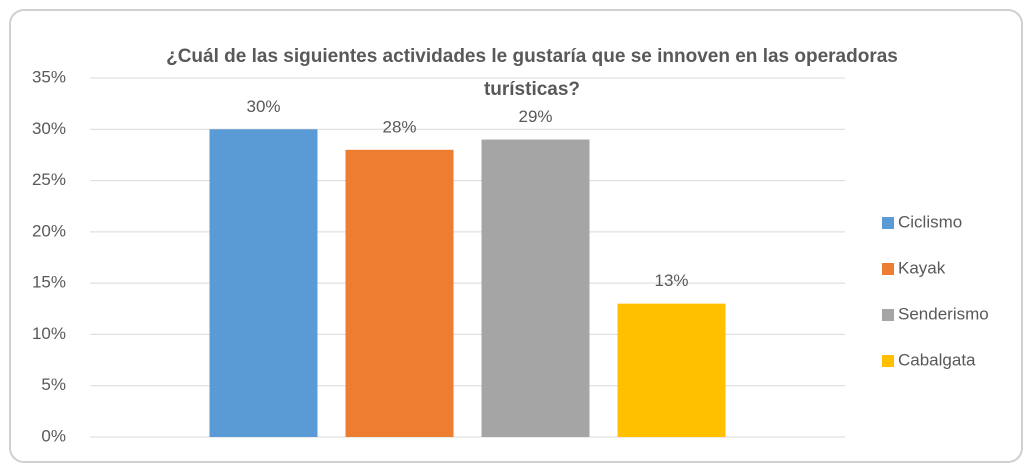 Image resolution: width=1032 pixels, height=472 pixels. Describe the element at coordinates (937, 359) in the screenshot. I see `legend-label: Cabalgata` at that location.